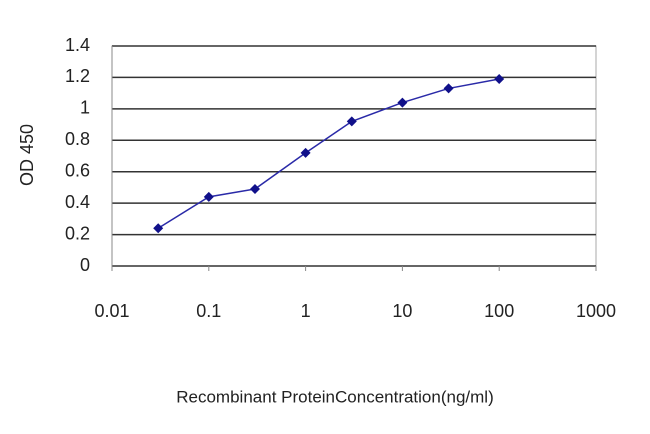  What do you see at coordinates (335, 396) in the screenshot?
I see `x-axis-title: Recombinant ProteinConcentration(ng/ml)` at bounding box center [335, 396].